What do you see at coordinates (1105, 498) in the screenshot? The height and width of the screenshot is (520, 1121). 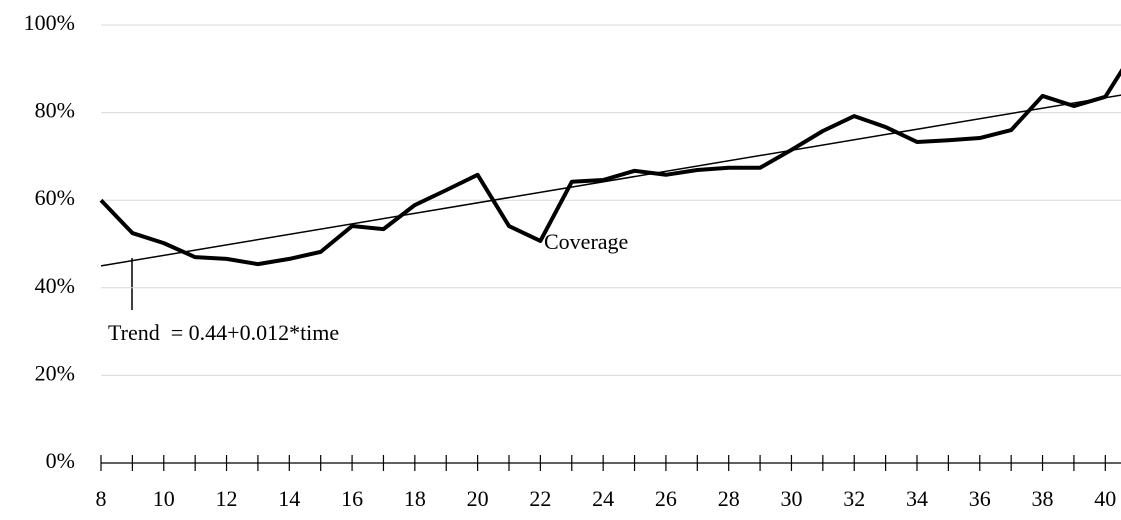 I see `x-tick-label: 40` at bounding box center [1105, 498].